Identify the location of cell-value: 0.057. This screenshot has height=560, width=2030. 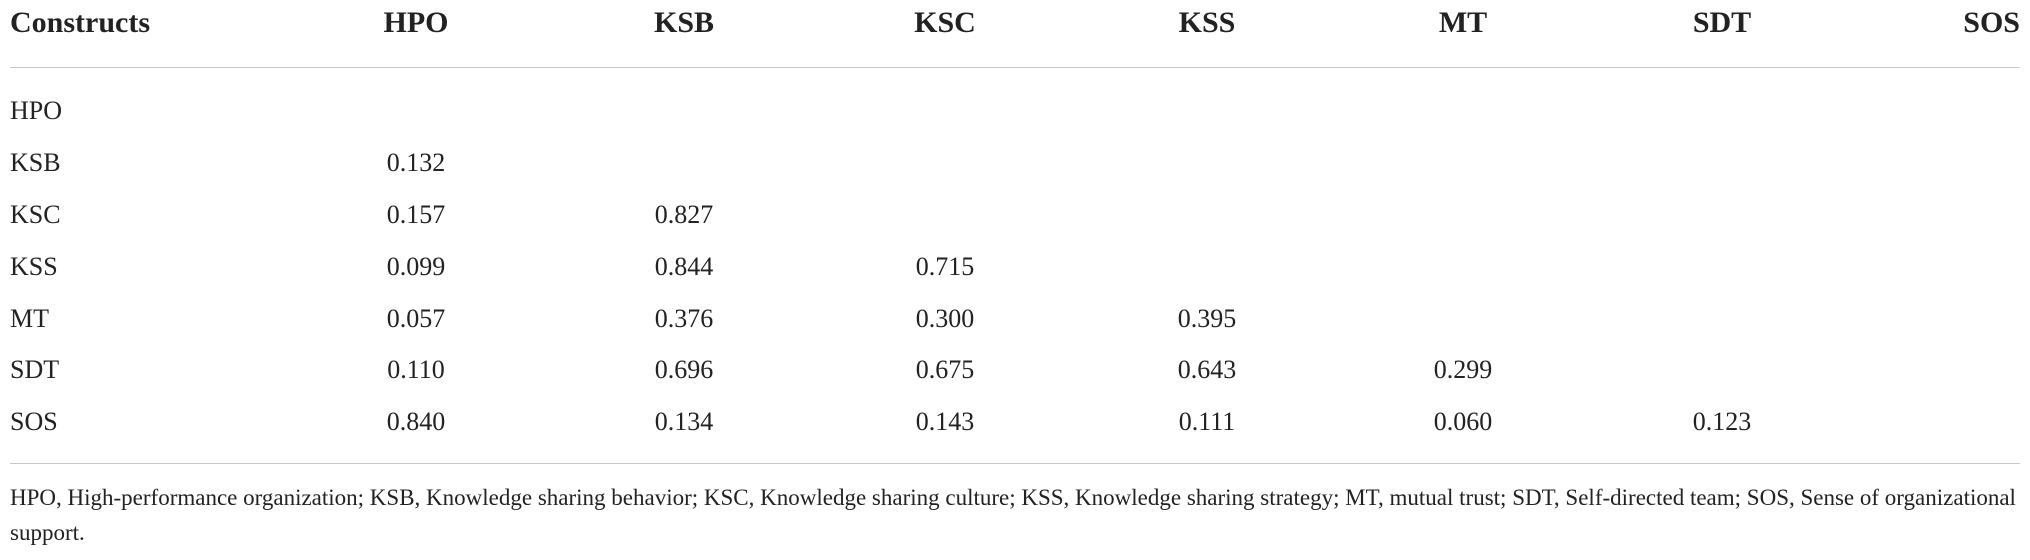
(416, 318).